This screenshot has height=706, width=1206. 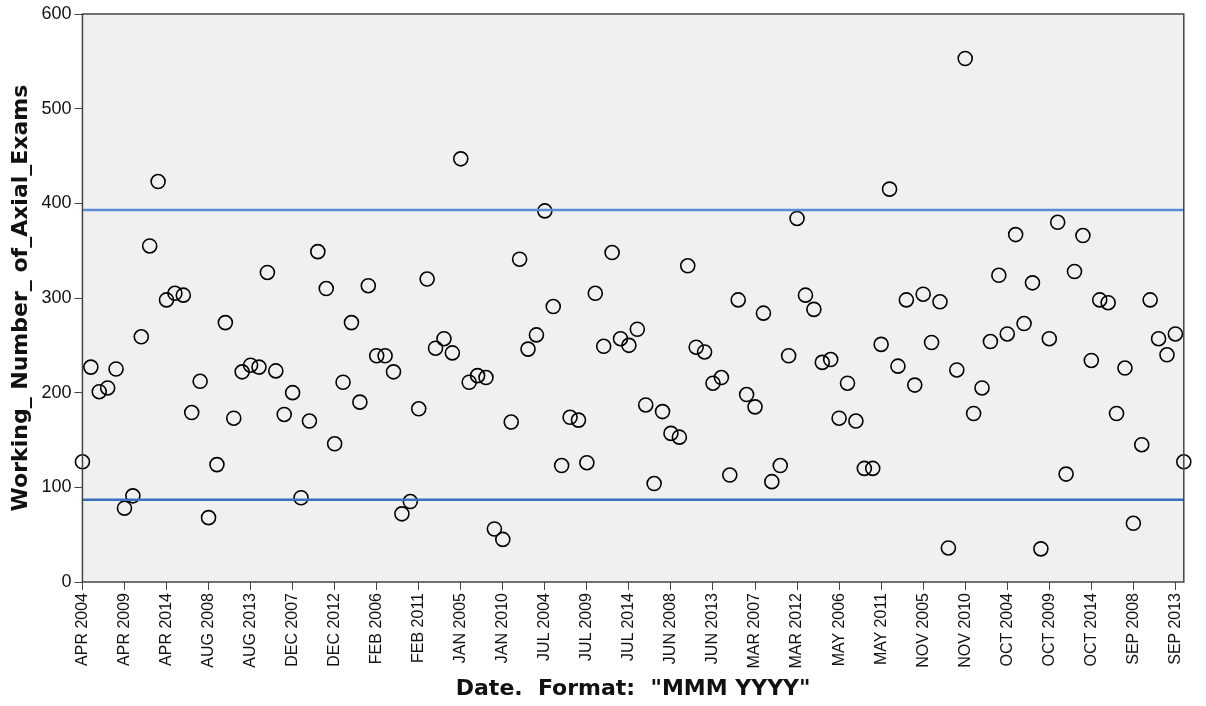 What do you see at coordinates (628, 626) in the screenshot?
I see `x-tick-label: JUL 2014` at bounding box center [628, 626].